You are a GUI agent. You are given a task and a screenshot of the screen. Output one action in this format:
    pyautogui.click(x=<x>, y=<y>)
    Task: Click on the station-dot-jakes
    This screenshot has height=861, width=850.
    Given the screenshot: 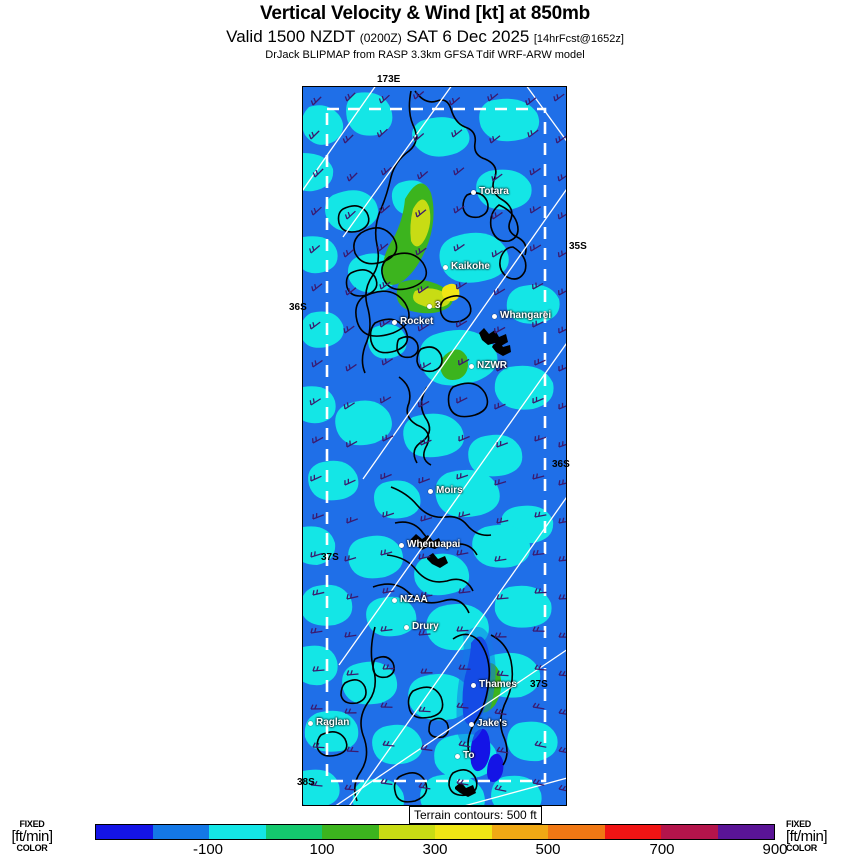 What is the action you would take?
    pyautogui.click(x=471, y=724)
    